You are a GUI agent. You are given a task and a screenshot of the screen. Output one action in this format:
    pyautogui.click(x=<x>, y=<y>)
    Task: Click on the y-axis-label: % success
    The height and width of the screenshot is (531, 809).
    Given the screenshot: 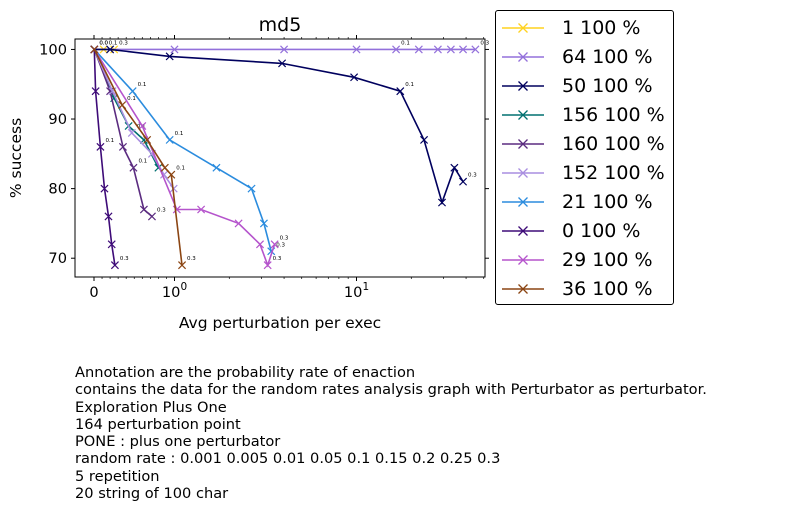 What is the action you would take?
    pyautogui.click(x=16, y=158)
    